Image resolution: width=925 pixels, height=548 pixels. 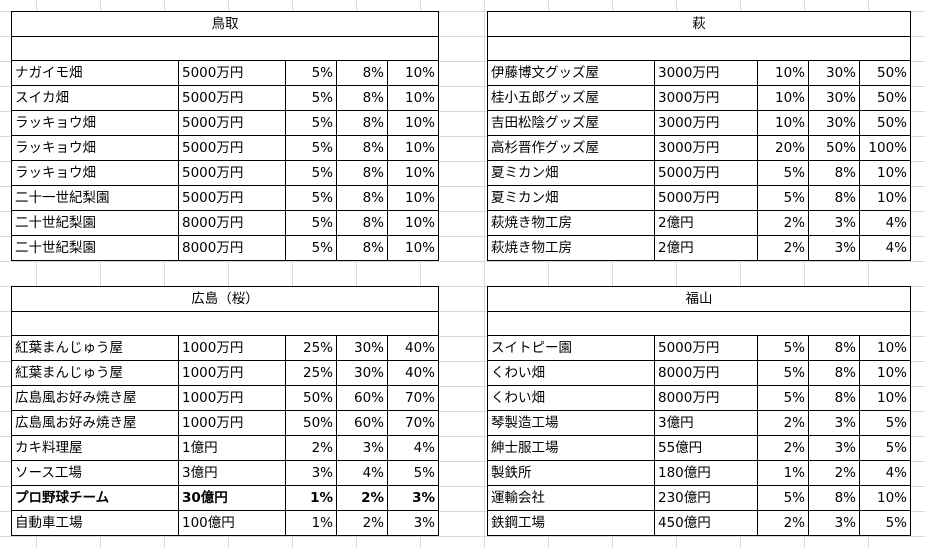 What do you see at coordinates (706, 448) in the screenshot?
I see `price-cell: 55億円` at bounding box center [706, 448].